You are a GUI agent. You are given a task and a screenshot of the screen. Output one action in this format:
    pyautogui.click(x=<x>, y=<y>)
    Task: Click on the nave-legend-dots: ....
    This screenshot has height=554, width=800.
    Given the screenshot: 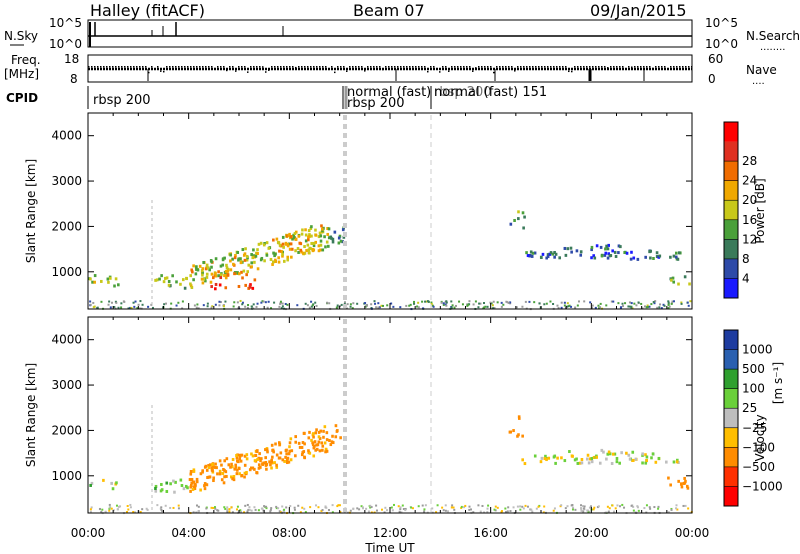 What is the action you would take?
    pyautogui.click(x=758, y=81)
    